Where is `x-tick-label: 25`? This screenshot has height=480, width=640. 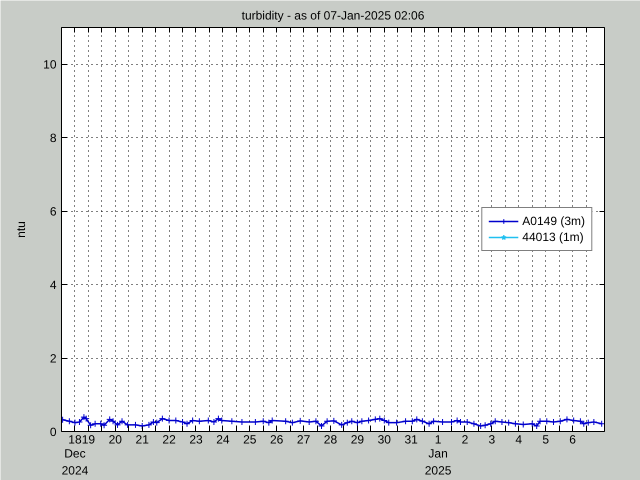 x-tick-label: 25 is located at coordinates (250, 439).